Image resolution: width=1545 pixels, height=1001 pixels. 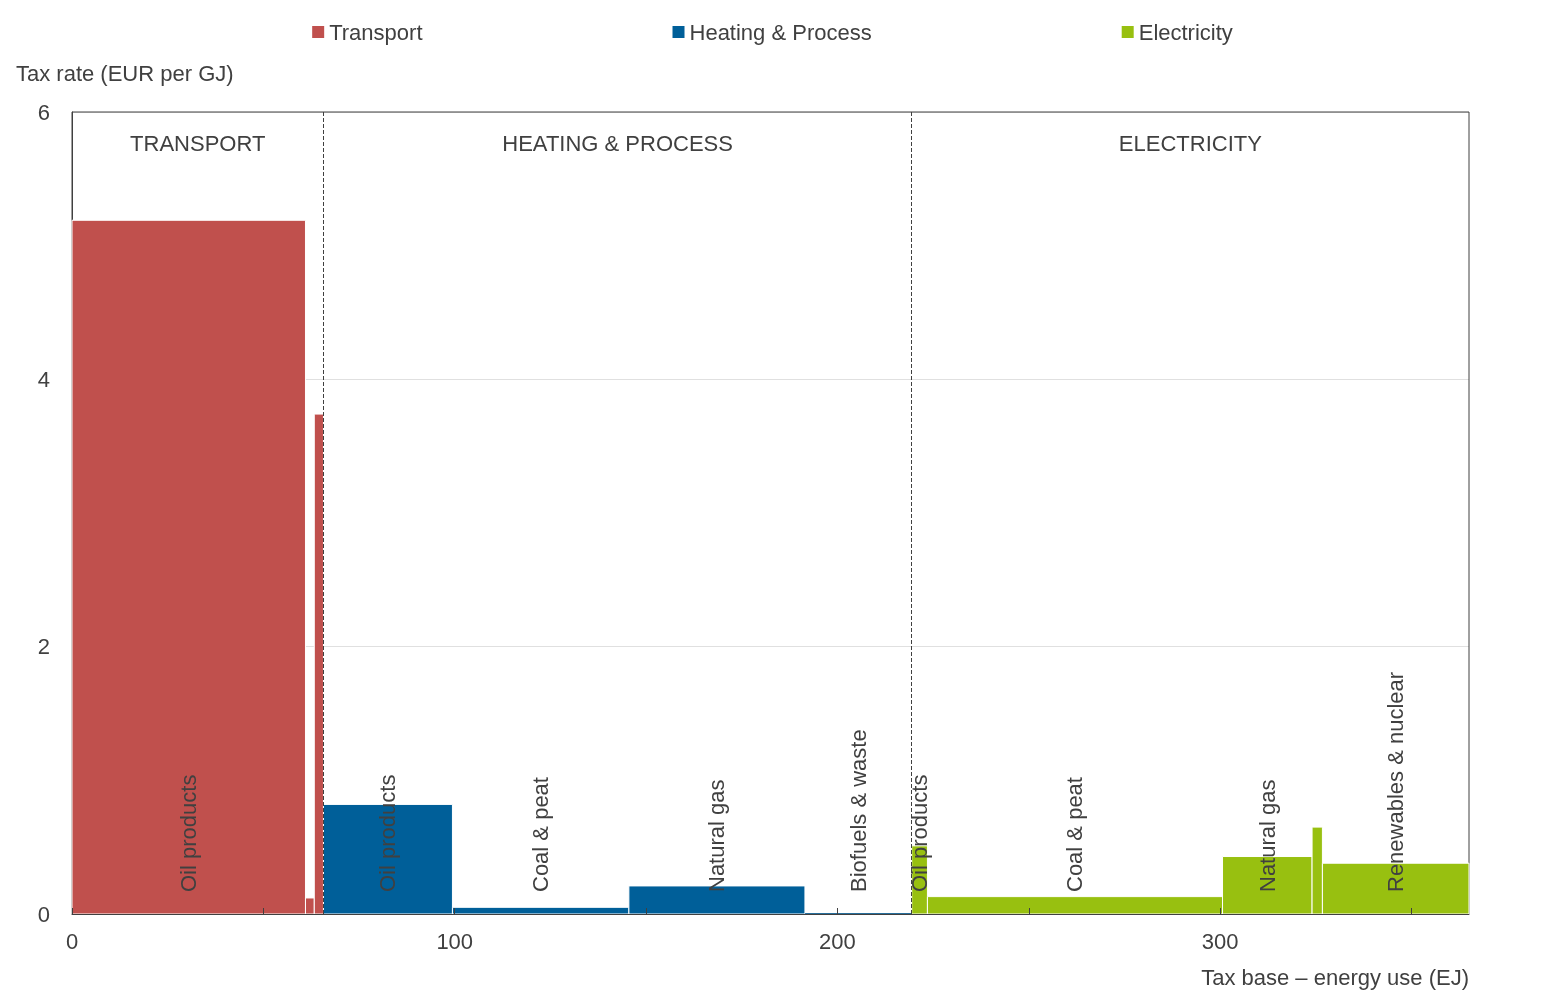 What do you see at coordinates (376, 32) in the screenshot?
I see `legend-label: Transport` at bounding box center [376, 32].